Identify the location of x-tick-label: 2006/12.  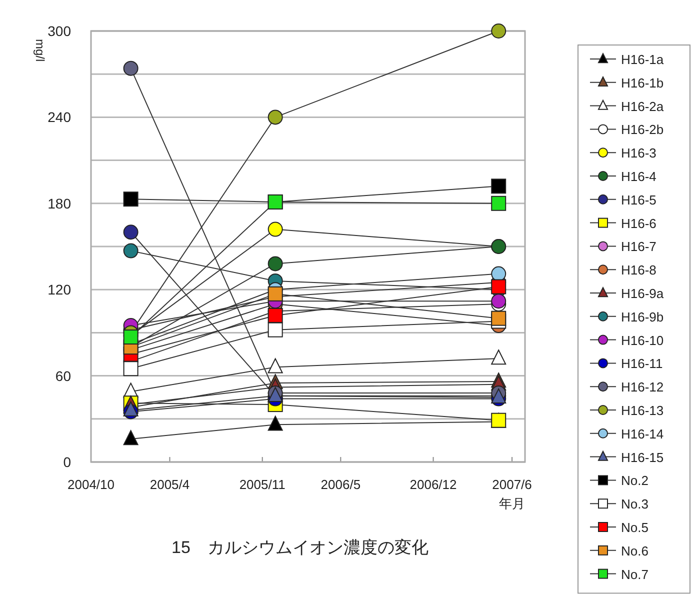
(433, 484).